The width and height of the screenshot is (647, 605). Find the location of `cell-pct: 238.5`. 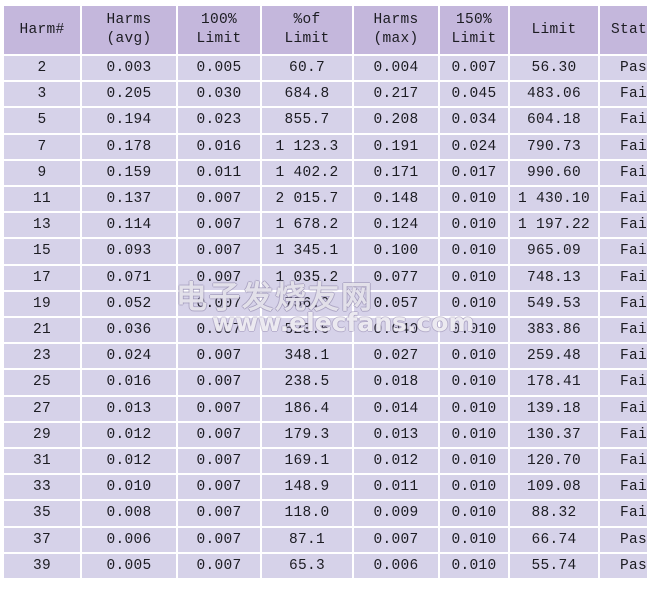

cell-pct: 238.5 is located at coordinates (307, 382).